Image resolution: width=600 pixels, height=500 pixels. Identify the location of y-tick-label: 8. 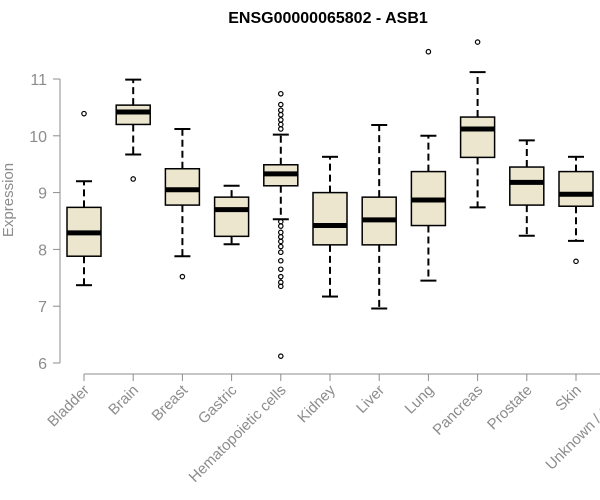
(42, 250).